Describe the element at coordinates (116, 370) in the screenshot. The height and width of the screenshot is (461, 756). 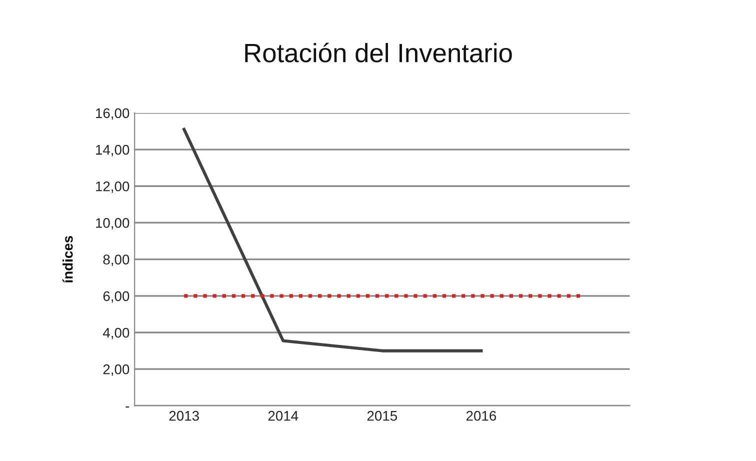
I see `y-tick-label: 2,00` at that location.